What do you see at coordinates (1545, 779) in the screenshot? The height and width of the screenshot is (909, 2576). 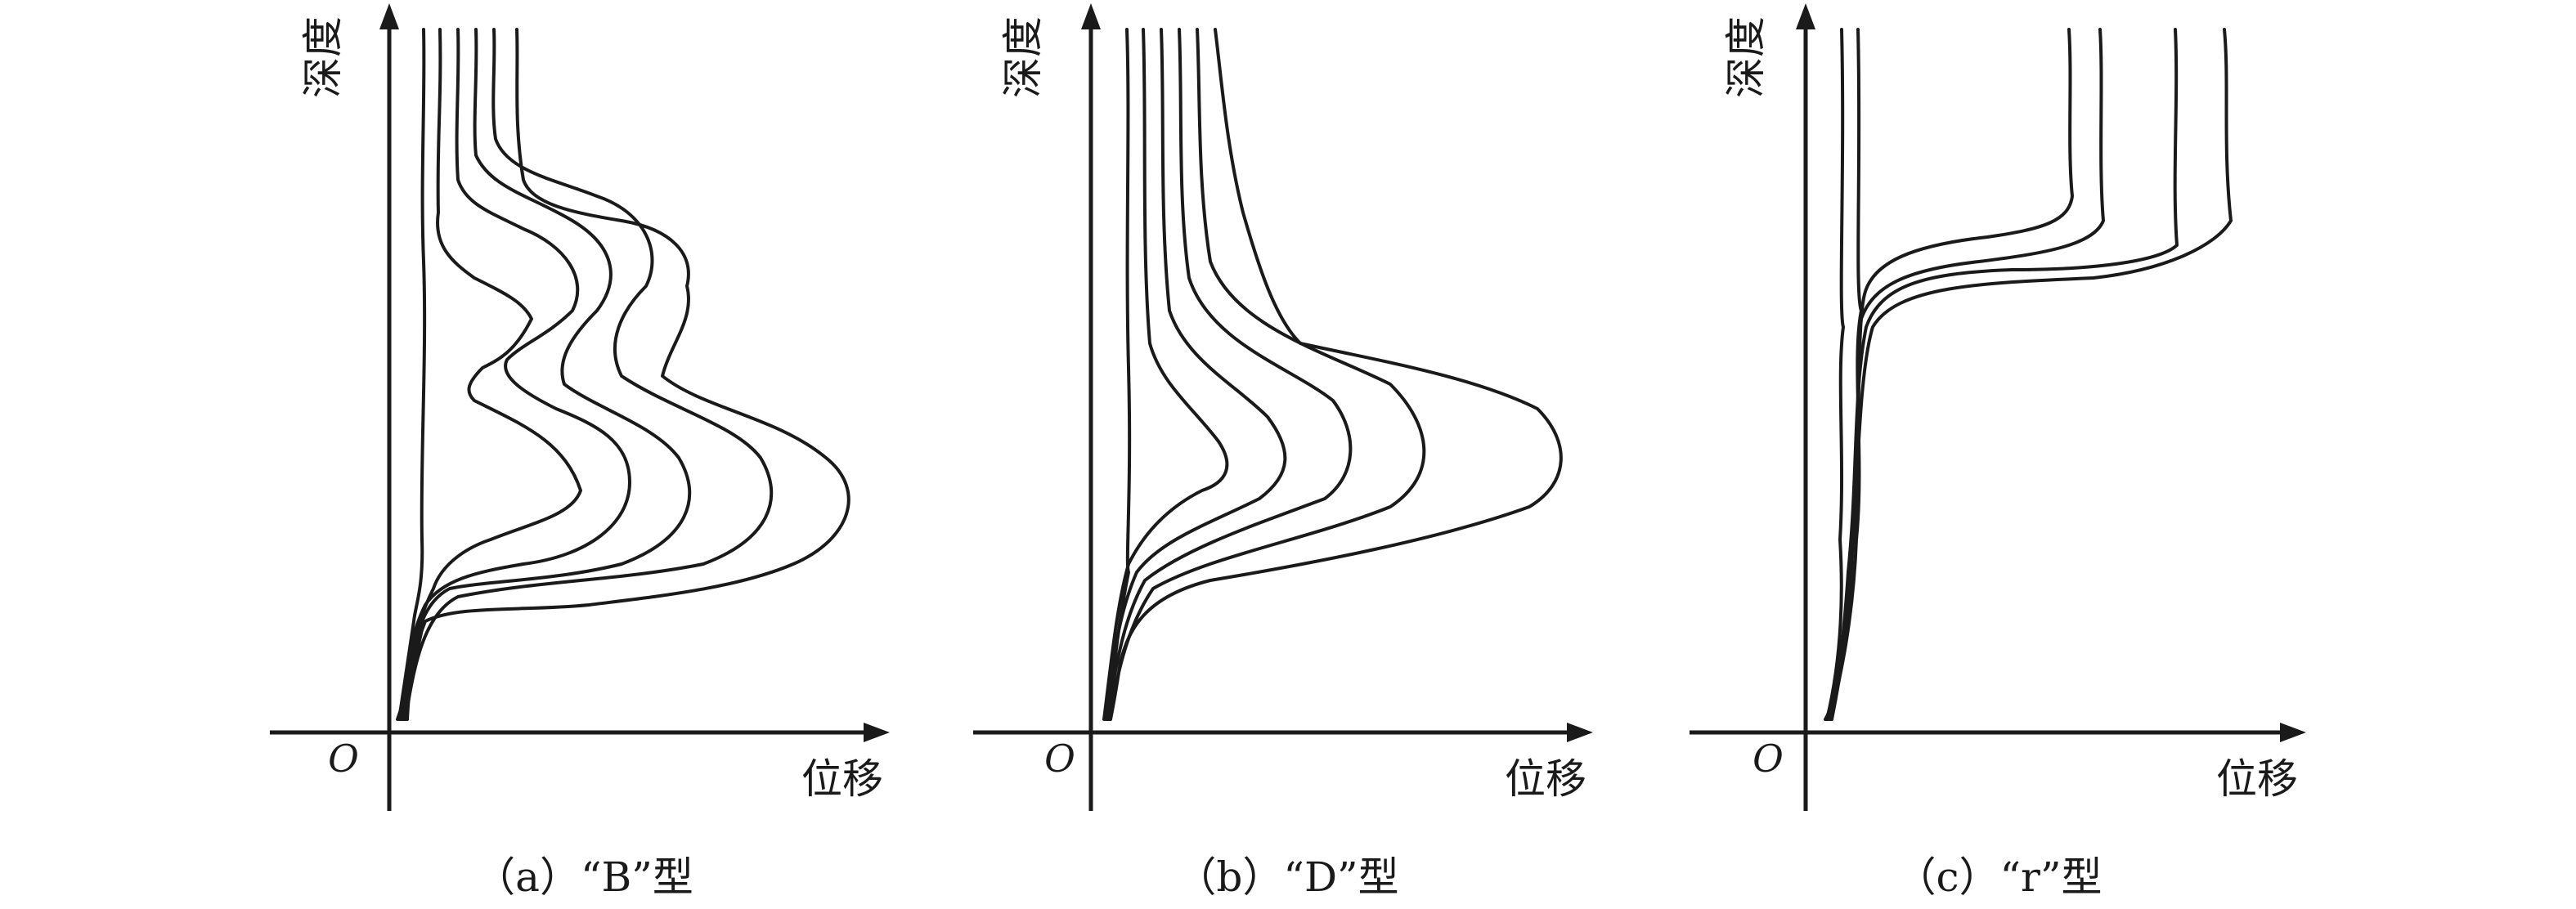 I see `panel-b-x-axis-label: 位移` at bounding box center [1545, 779].